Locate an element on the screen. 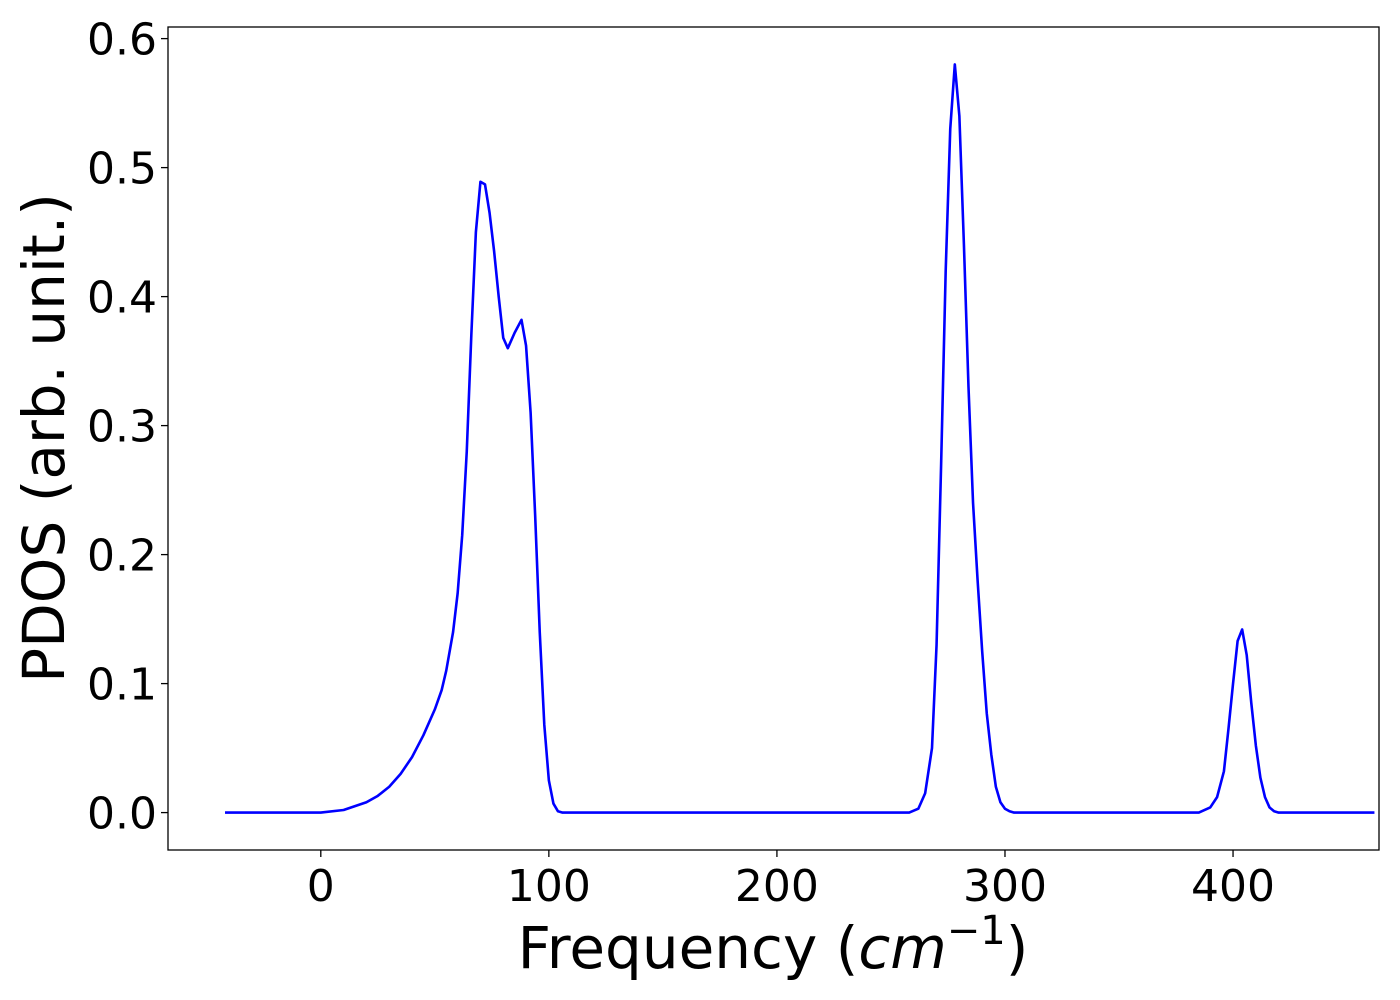 Image resolution: width=1400 pixels, height=1000 pixels. y-axis-ticks: 0.0 0.1 0.2 0.3 0.4 0.5 0.6 is located at coordinates (127, 427).